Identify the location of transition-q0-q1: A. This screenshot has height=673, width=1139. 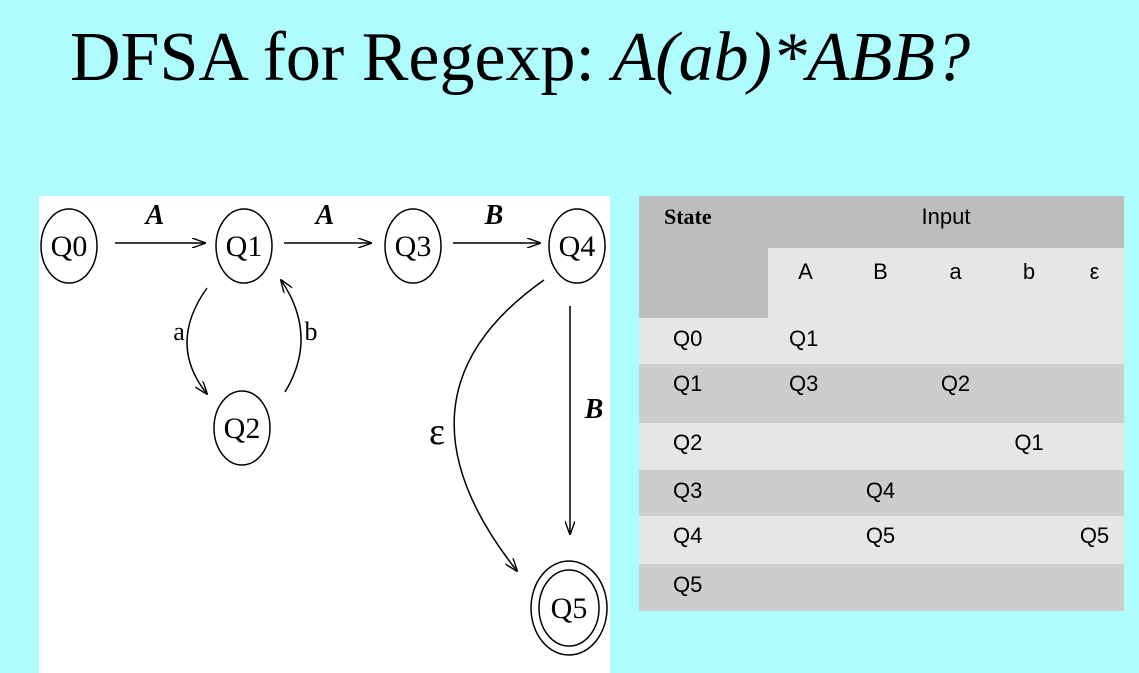
(160, 221).